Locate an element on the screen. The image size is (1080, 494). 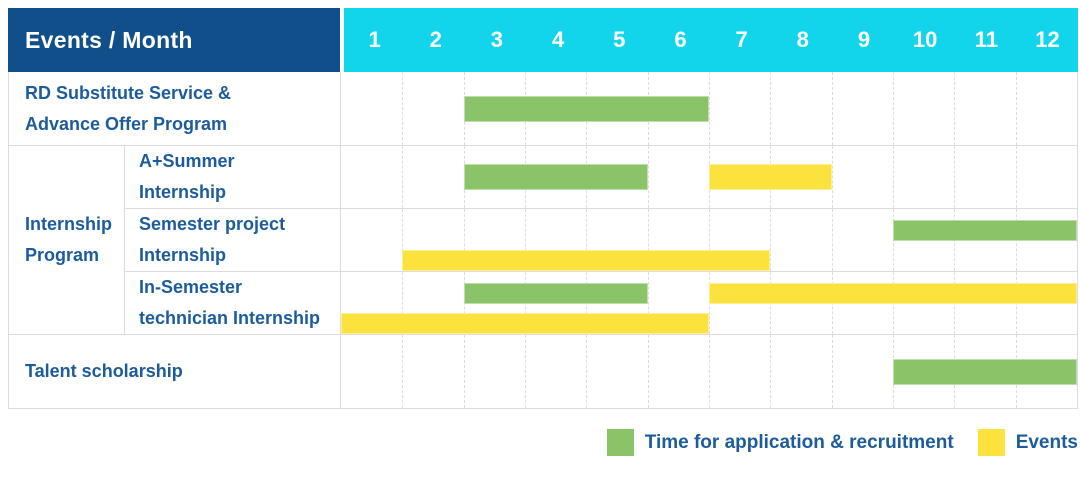
gantt-bar-event-m7-m12 is located at coordinates (893, 293).